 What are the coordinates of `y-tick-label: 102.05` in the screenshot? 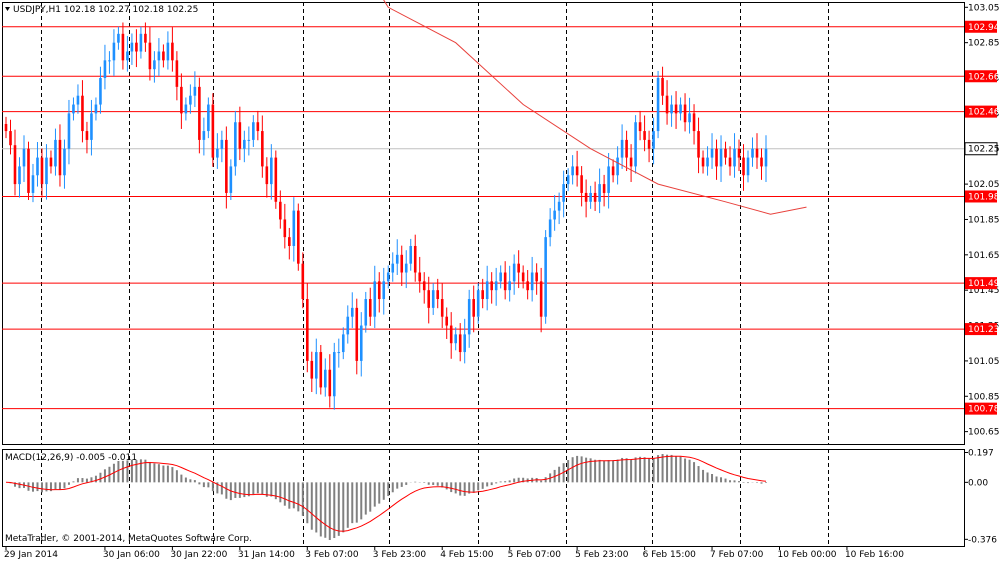 It's located at (984, 185).